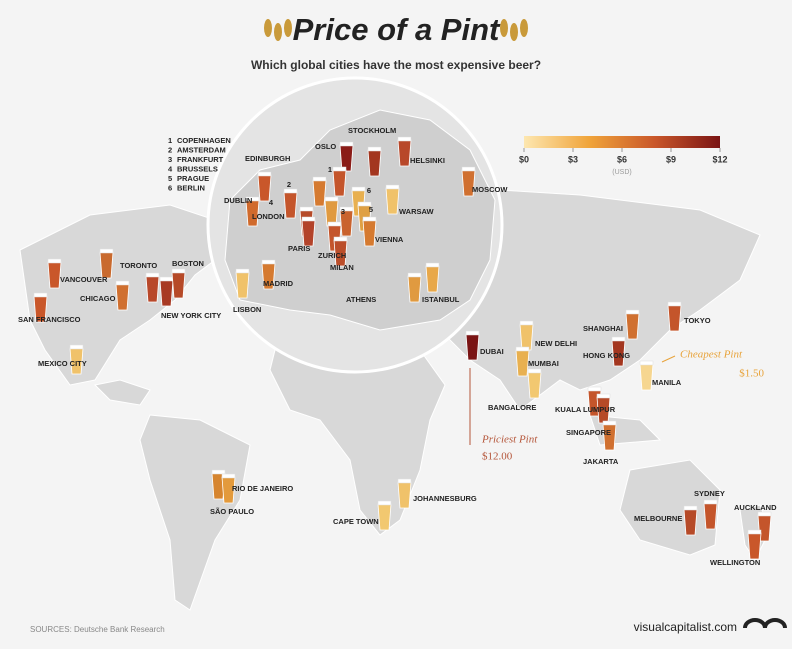 The image size is (792, 649). What do you see at coordinates (268, 216) in the screenshot?
I see `city-label: LONDON` at bounding box center [268, 216].